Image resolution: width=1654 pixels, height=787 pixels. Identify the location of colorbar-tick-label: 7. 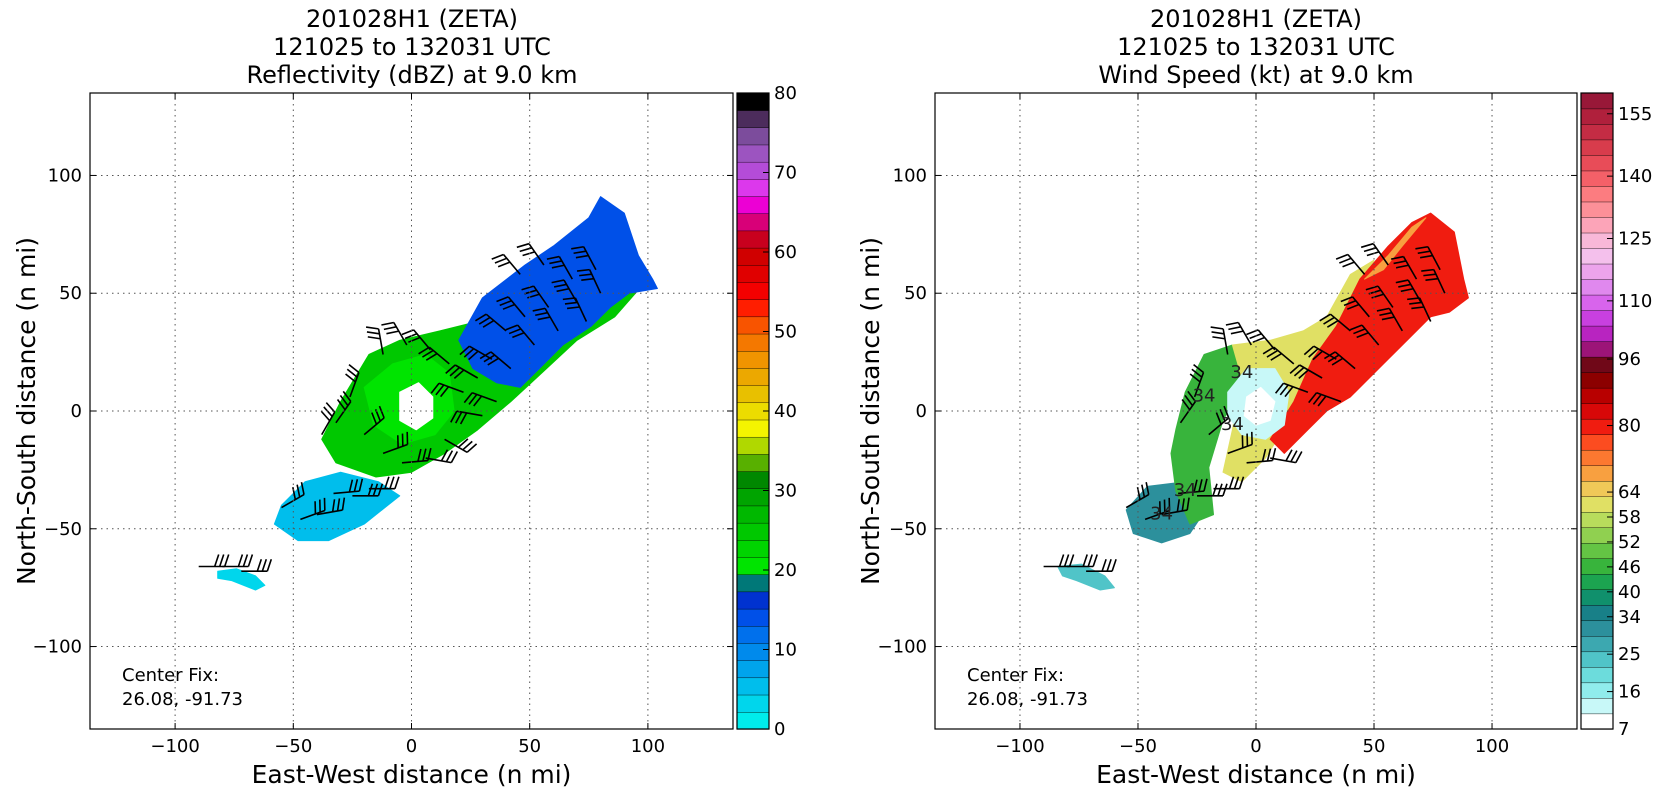
(1623, 729).